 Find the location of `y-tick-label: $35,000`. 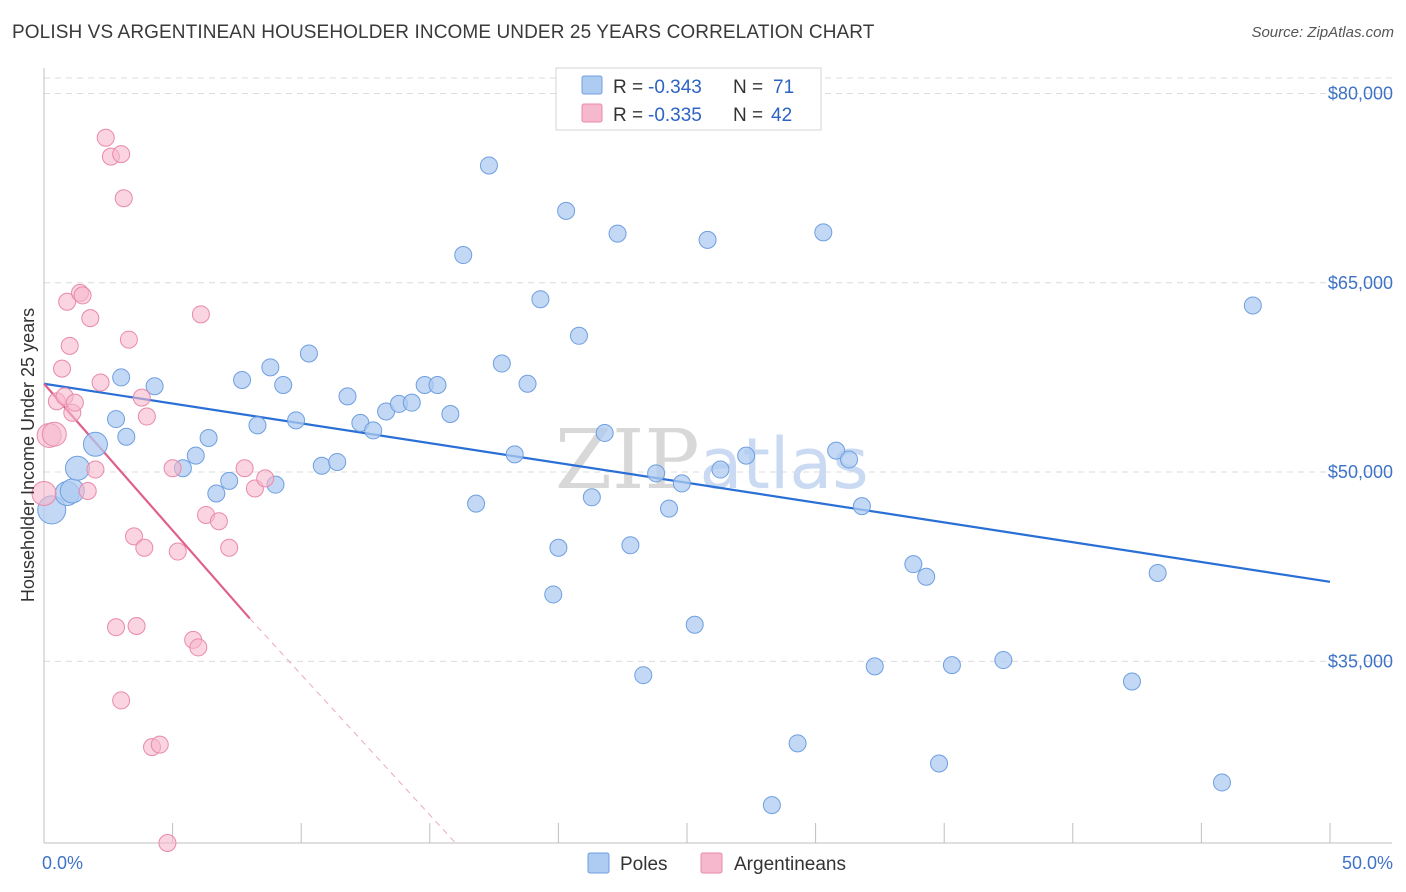

y-tick-label: $35,000 is located at coordinates (1360, 661).